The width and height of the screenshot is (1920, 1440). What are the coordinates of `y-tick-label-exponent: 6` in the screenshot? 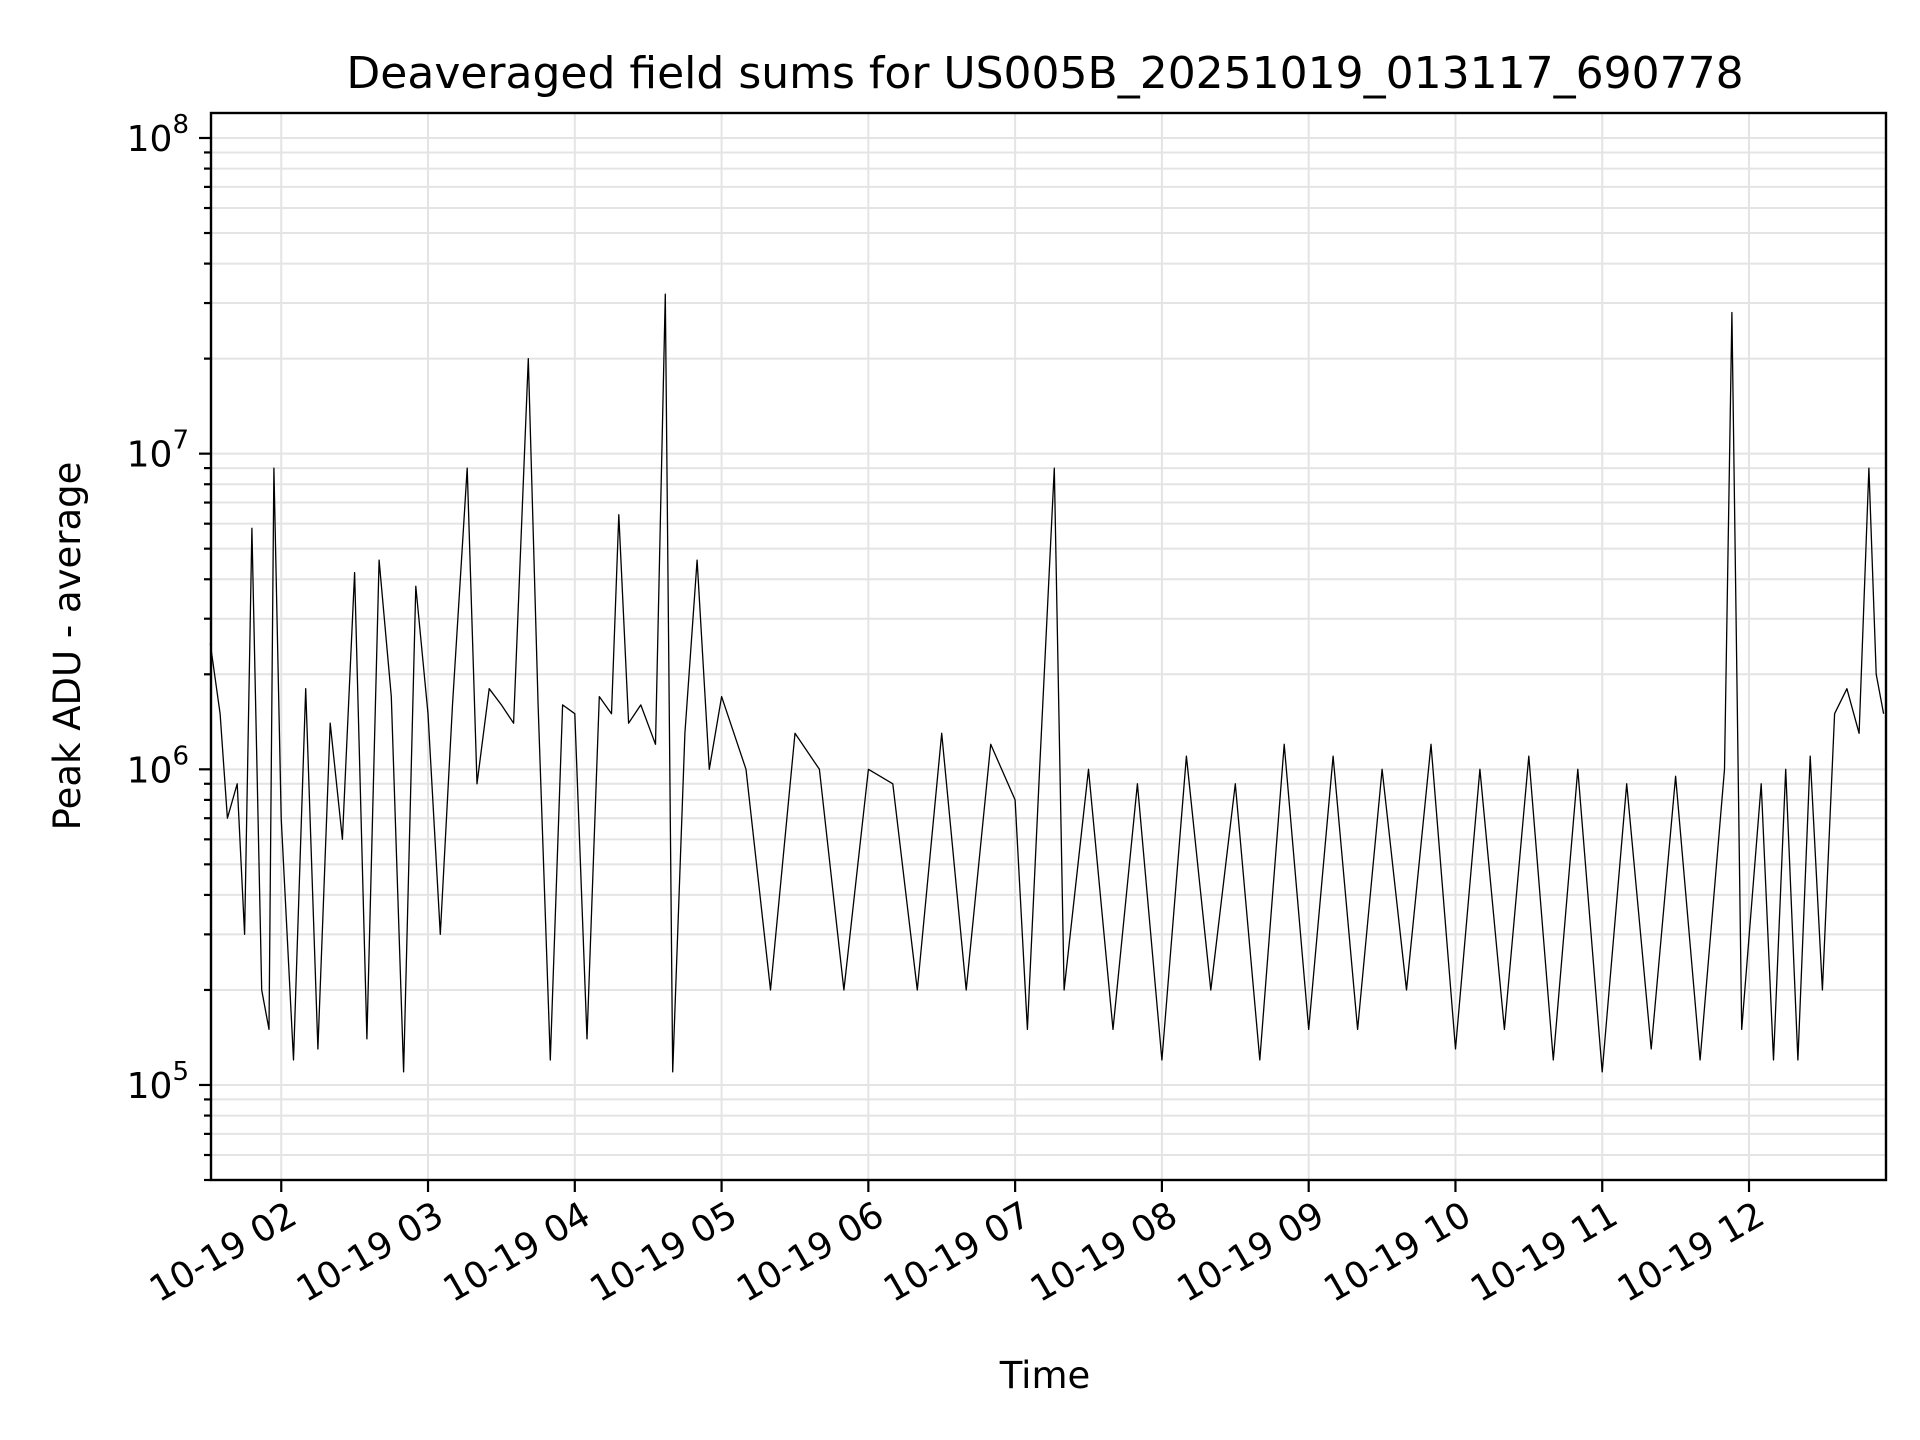 It's located at (180, 756).